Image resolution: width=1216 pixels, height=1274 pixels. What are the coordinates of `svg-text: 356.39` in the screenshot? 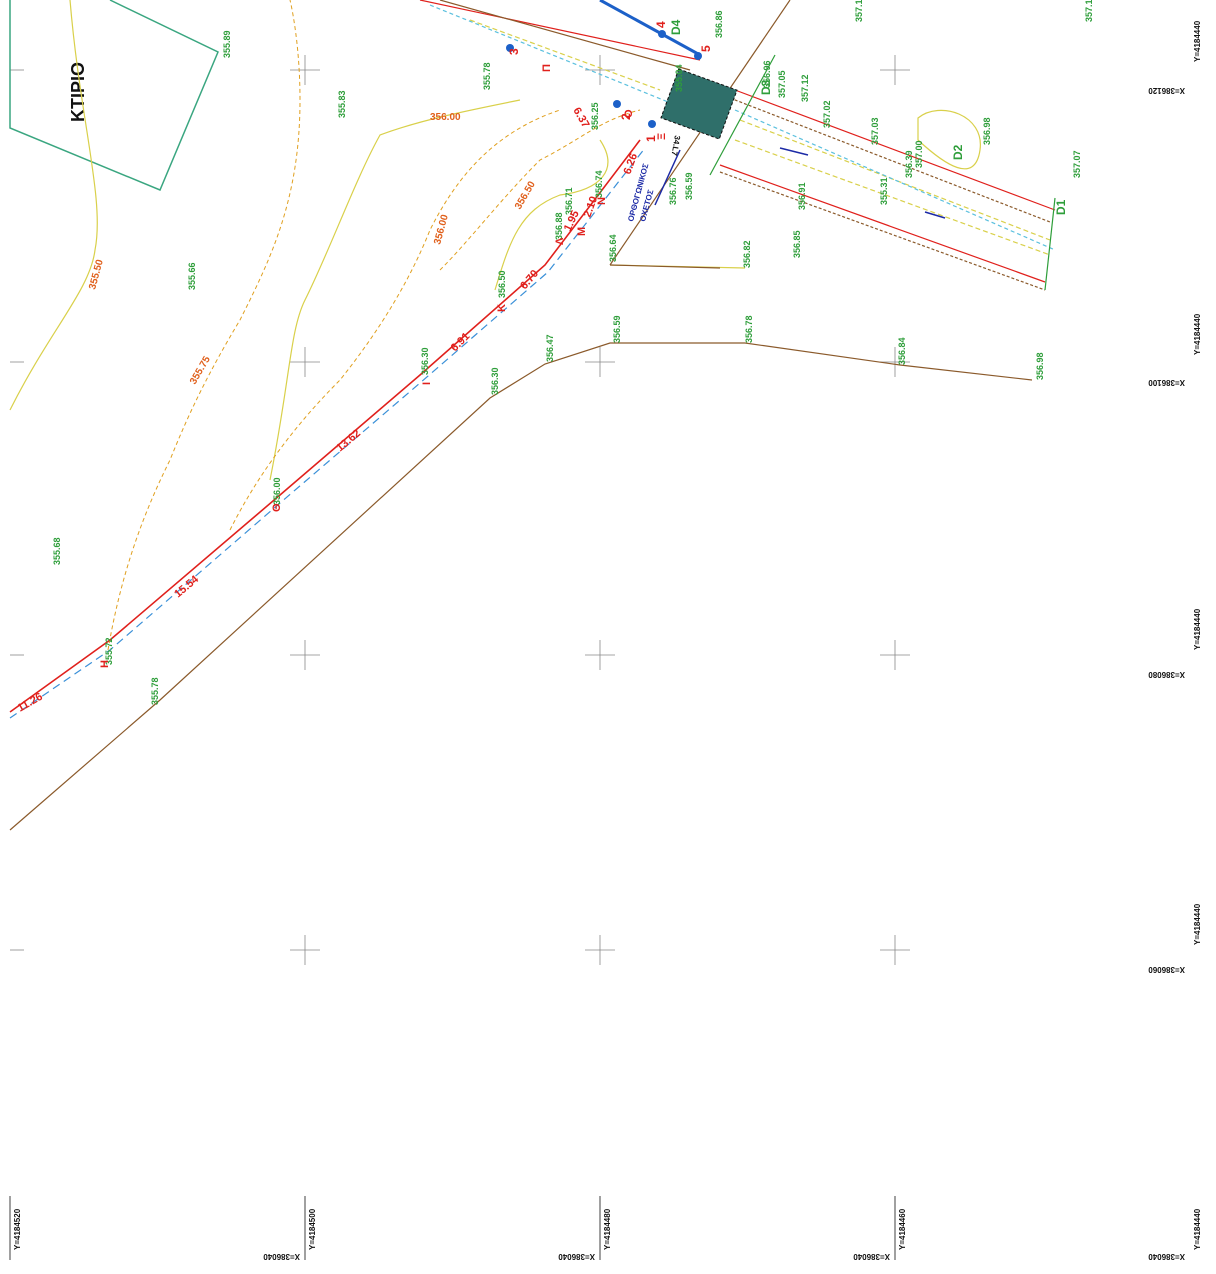 It's located at (909, 164).